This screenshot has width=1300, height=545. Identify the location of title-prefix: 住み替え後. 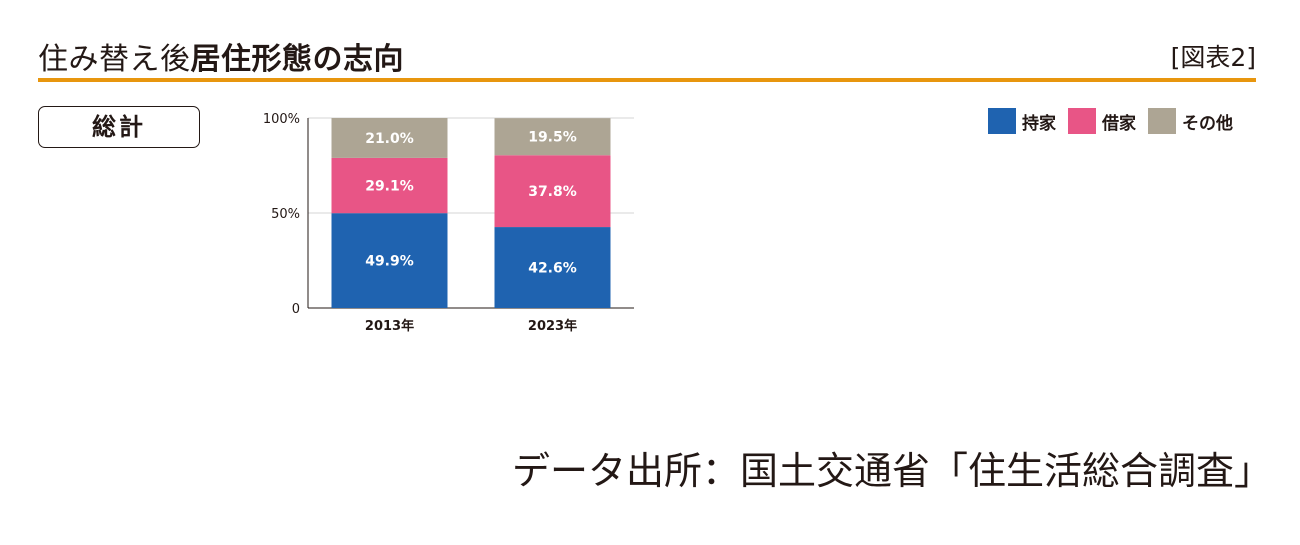
(114, 59).